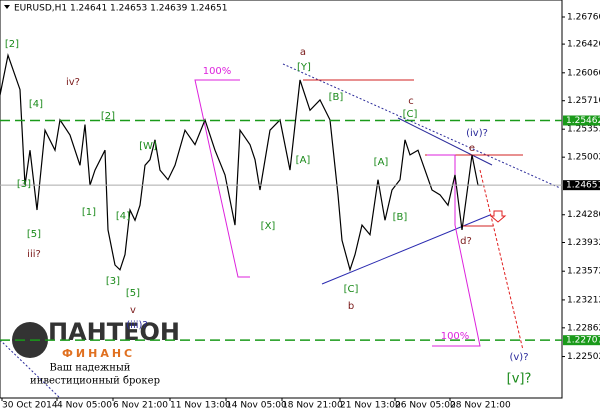  What do you see at coordinates (200, 406) in the screenshot?
I see `x-tick-label: 11 Nov 13:00` at bounding box center [200, 406].